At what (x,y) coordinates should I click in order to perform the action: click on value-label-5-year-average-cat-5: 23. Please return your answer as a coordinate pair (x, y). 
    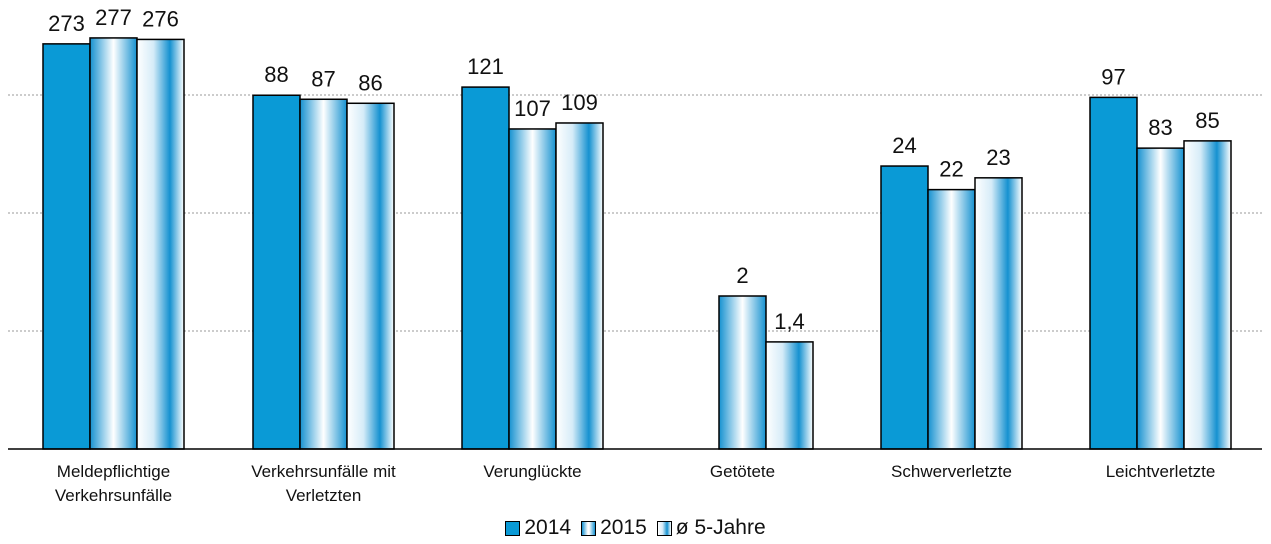
    Looking at the image, I should click on (998, 157).